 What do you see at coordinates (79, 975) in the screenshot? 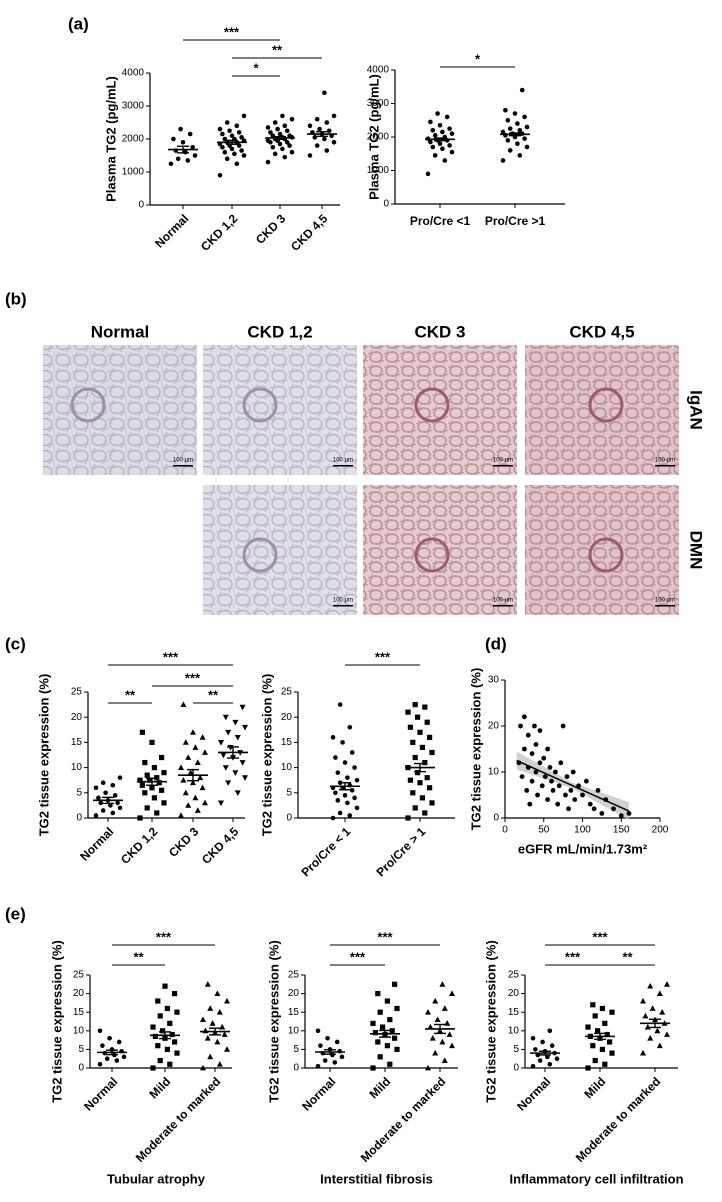
I see `y-tick-label: 25` at bounding box center [79, 975].